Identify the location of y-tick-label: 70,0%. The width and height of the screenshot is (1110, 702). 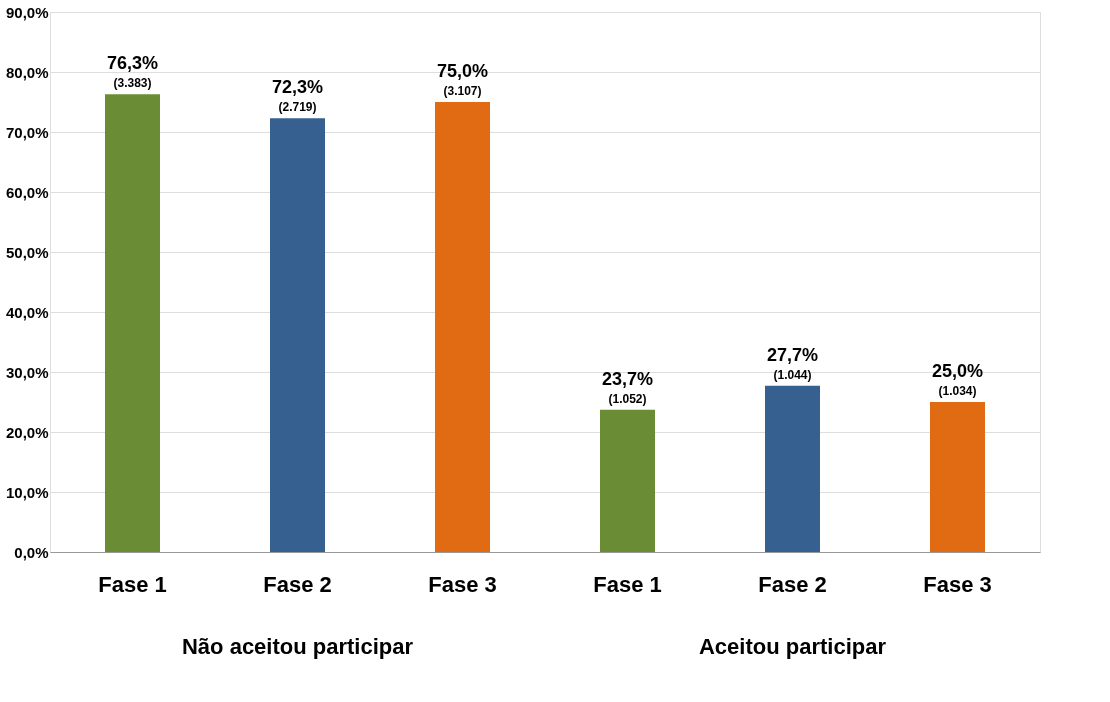
(27, 132).